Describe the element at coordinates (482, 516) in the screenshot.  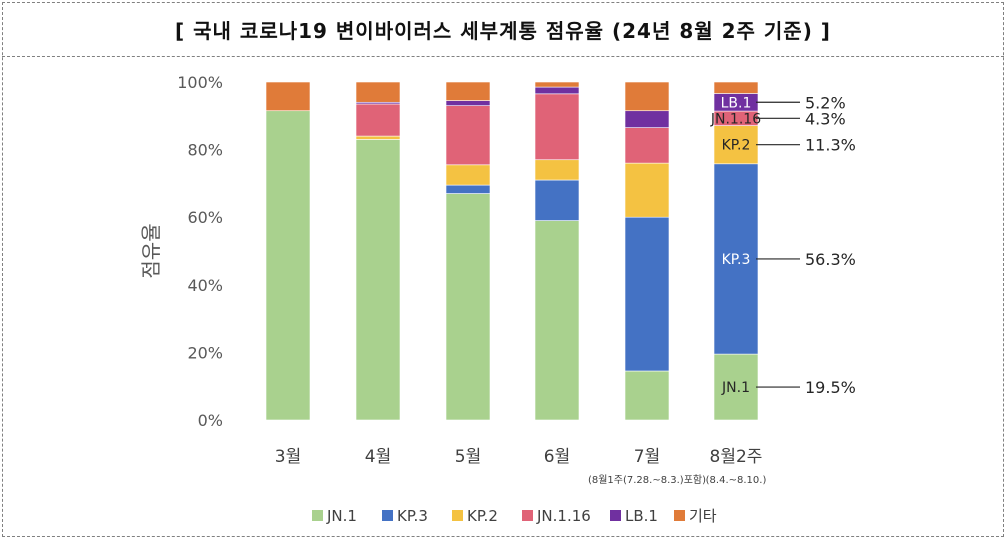
I see `legend-label: KP.2` at that location.